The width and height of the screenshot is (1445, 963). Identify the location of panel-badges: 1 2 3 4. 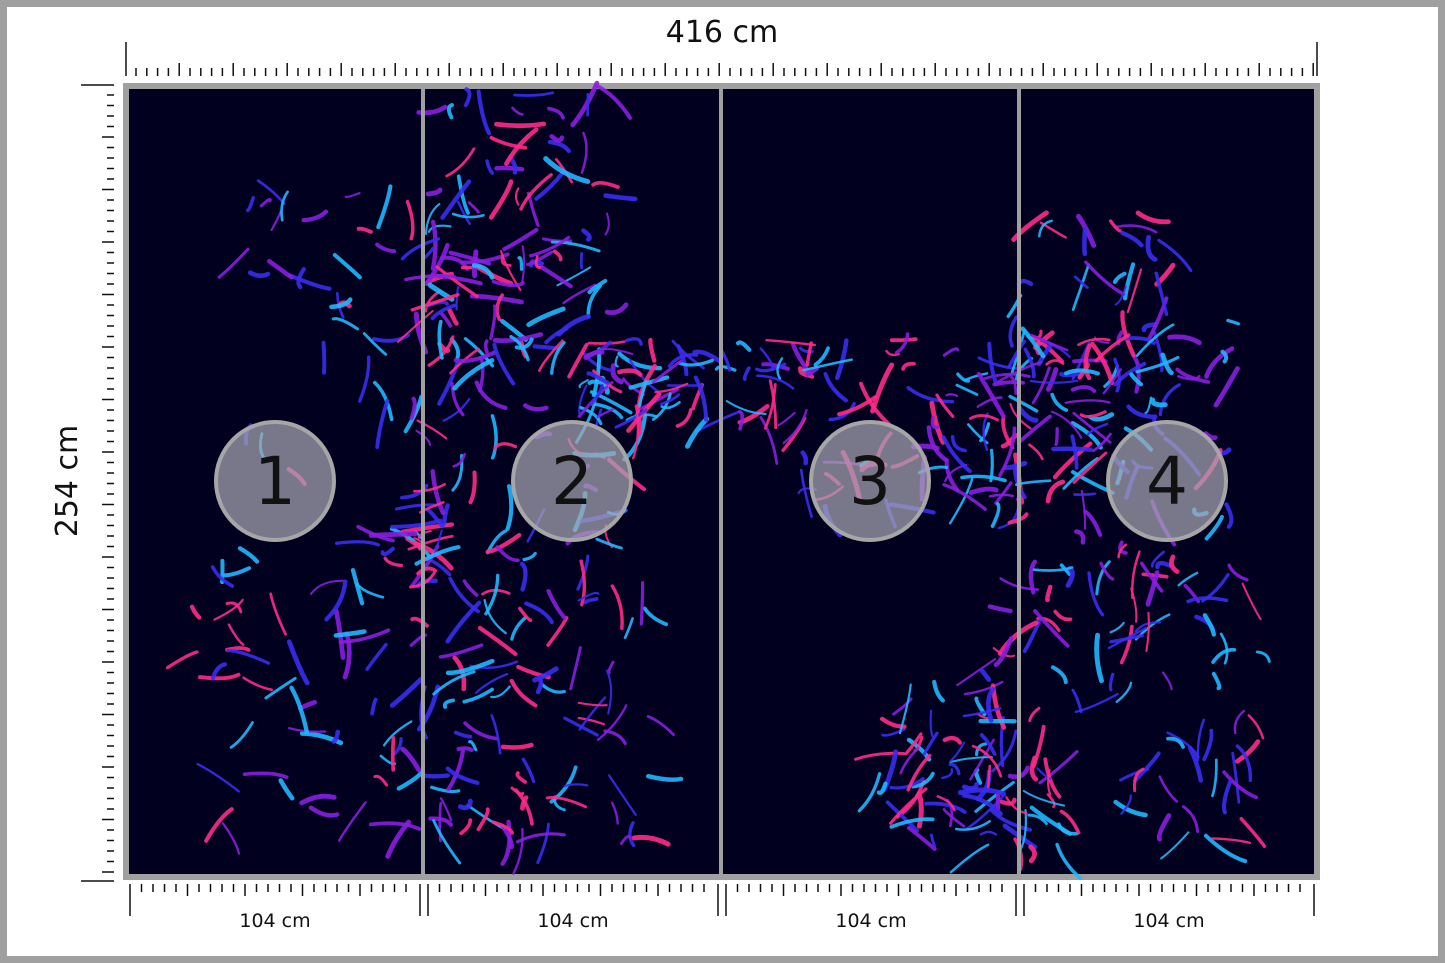
(721, 481).